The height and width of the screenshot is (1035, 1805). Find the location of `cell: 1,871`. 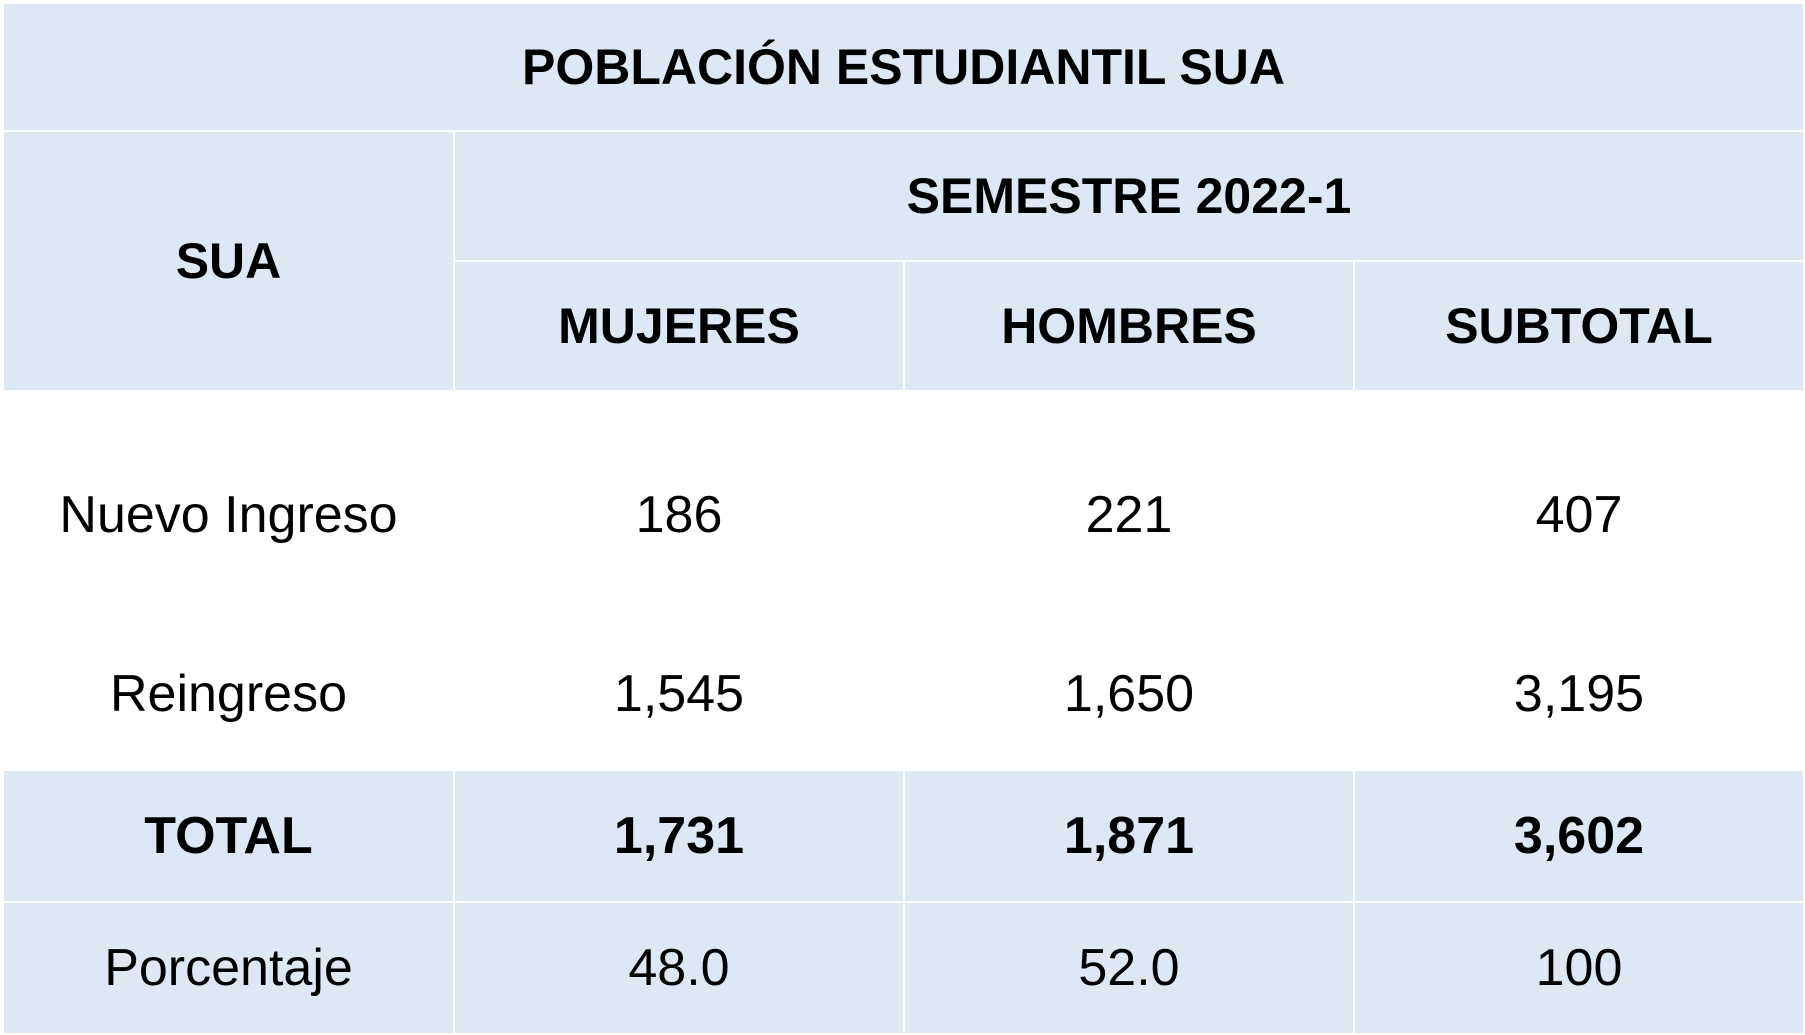

cell: 1,871 is located at coordinates (1129, 836).